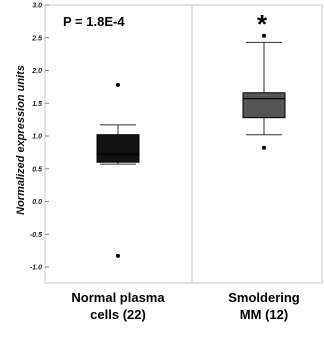 The image size is (324, 338). Describe the element at coordinates (36, 38) in the screenshot. I see `y-tick-label: 2.5` at that location.